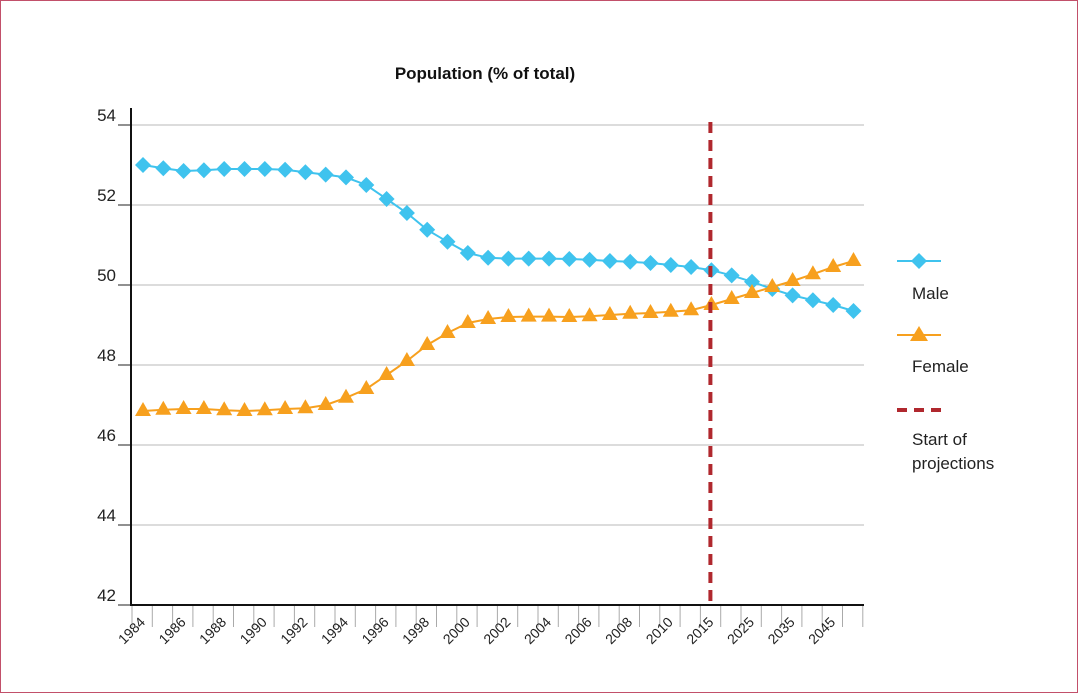 This screenshot has height=693, width=1078. Describe the element at coordinates (334, 630) in the screenshot. I see `x-tick-label: 1994` at that location.